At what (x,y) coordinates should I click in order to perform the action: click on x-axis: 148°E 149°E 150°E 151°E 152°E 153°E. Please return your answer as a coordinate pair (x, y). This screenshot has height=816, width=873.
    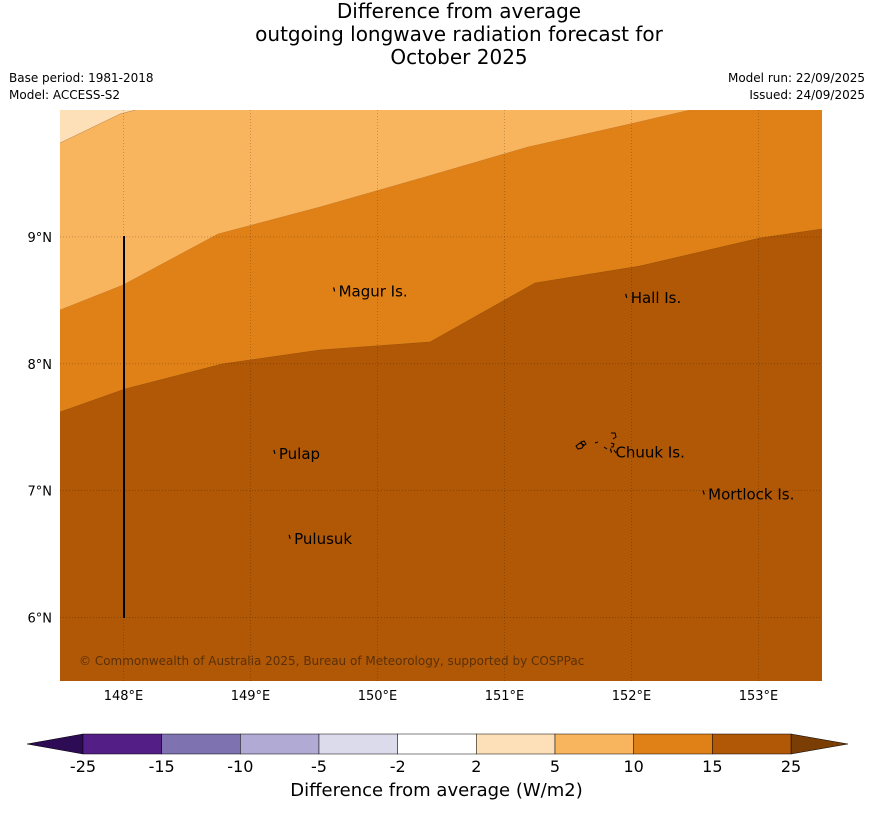
    Looking at the image, I should click on (441, 696).